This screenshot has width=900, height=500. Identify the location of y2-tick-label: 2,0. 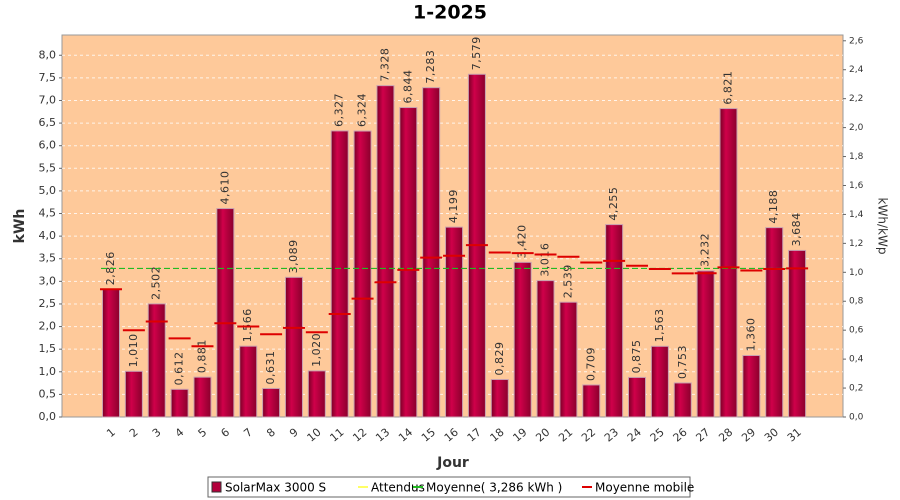
(856, 128).